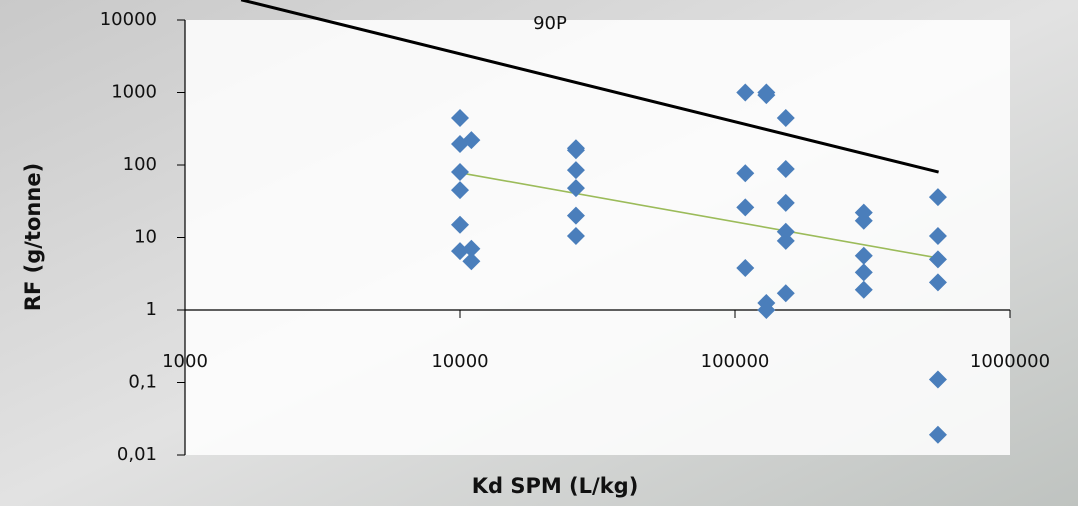 Image resolution: width=1078 pixels, height=506 pixels. Describe the element at coordinates (1010, 361) in the screenshot. I see `x-tick-label: 1000000` at that location.